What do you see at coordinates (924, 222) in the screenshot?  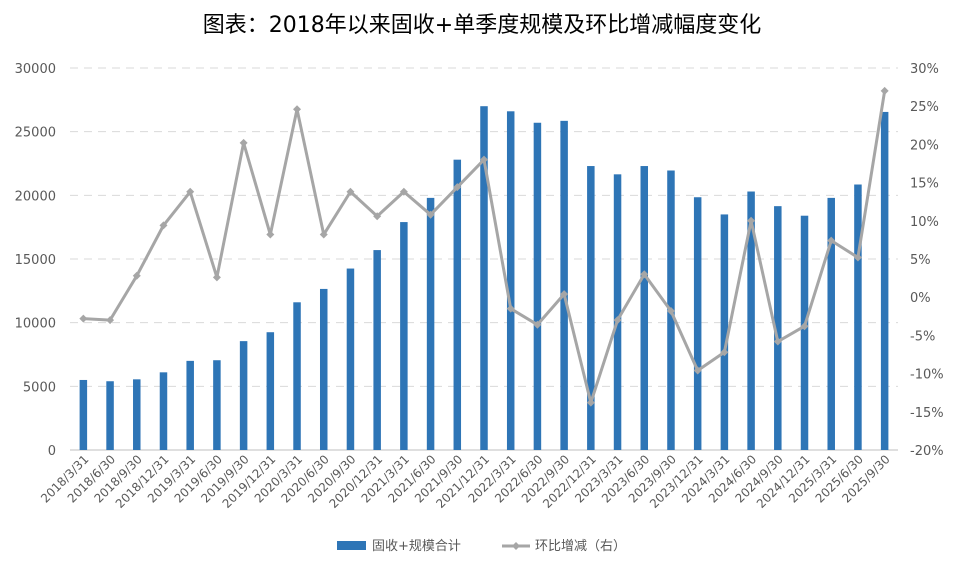 I see `right-tick-label: 10%` at bounding box center [924, 222].